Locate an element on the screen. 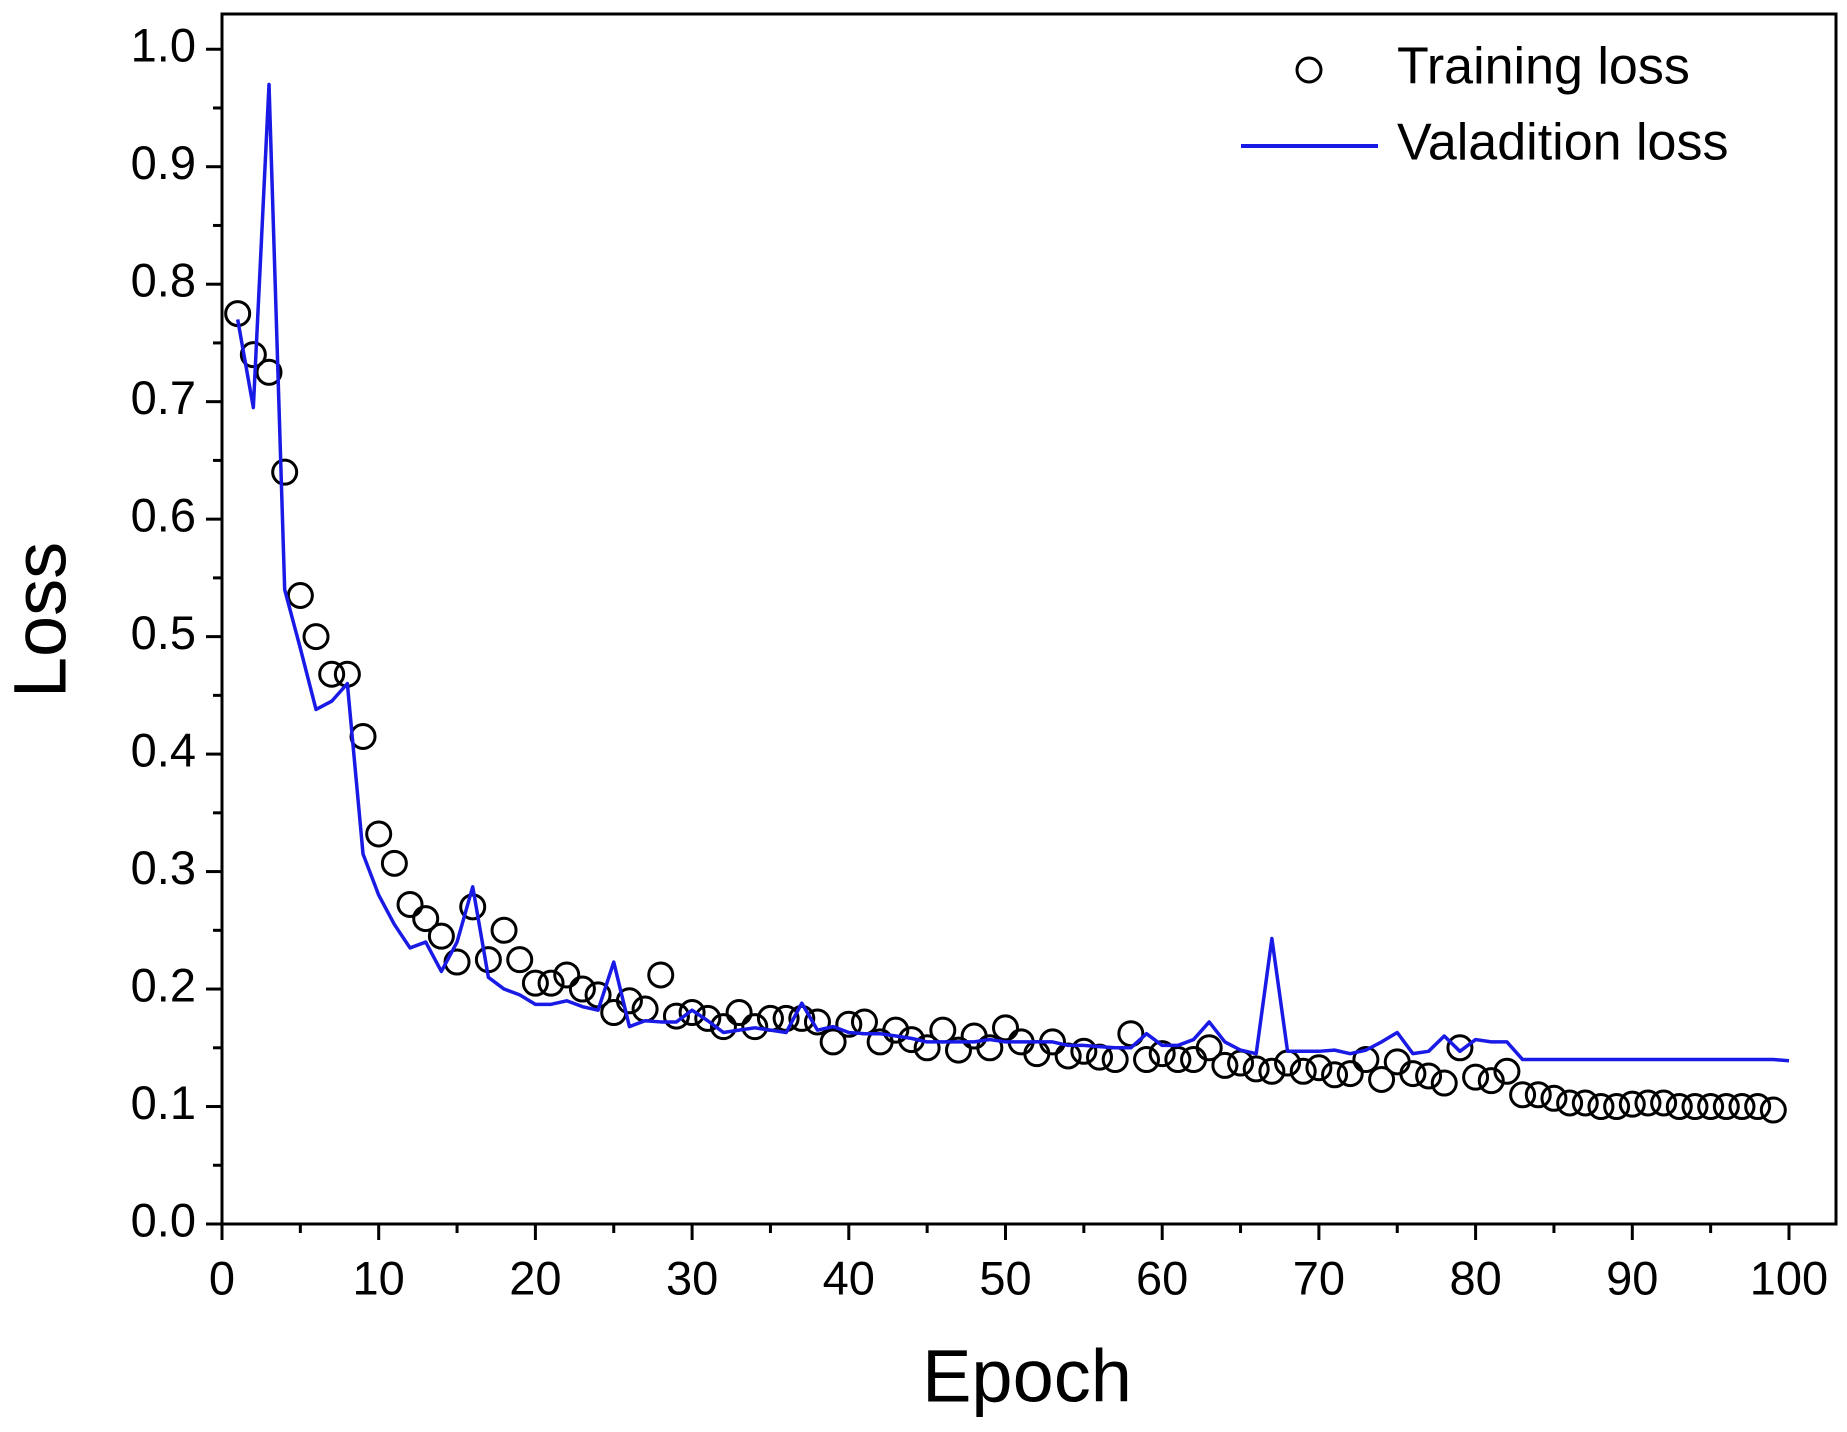  y-tick-label: 1.0 is located at coordinates (163, 45).